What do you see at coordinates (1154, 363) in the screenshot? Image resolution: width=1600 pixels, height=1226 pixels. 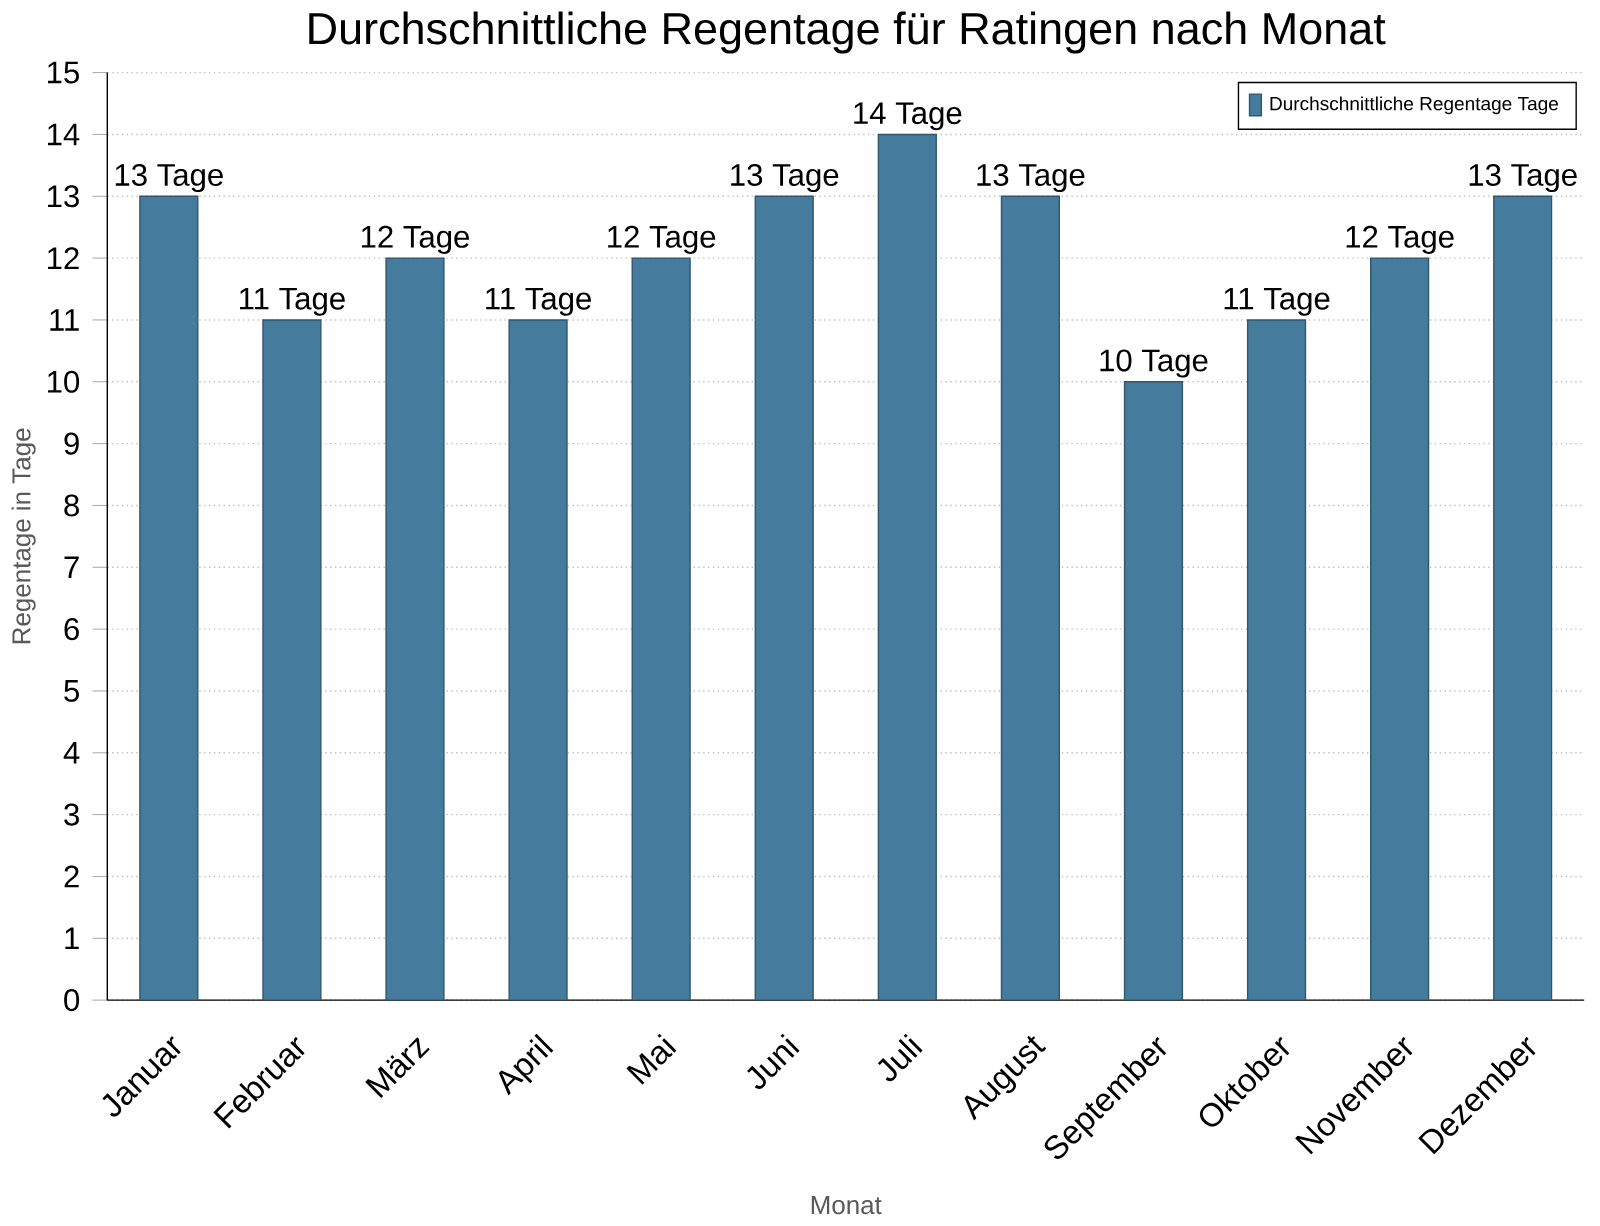 I see `data-label: 10 Tage` at bounding box center [1154, 363].